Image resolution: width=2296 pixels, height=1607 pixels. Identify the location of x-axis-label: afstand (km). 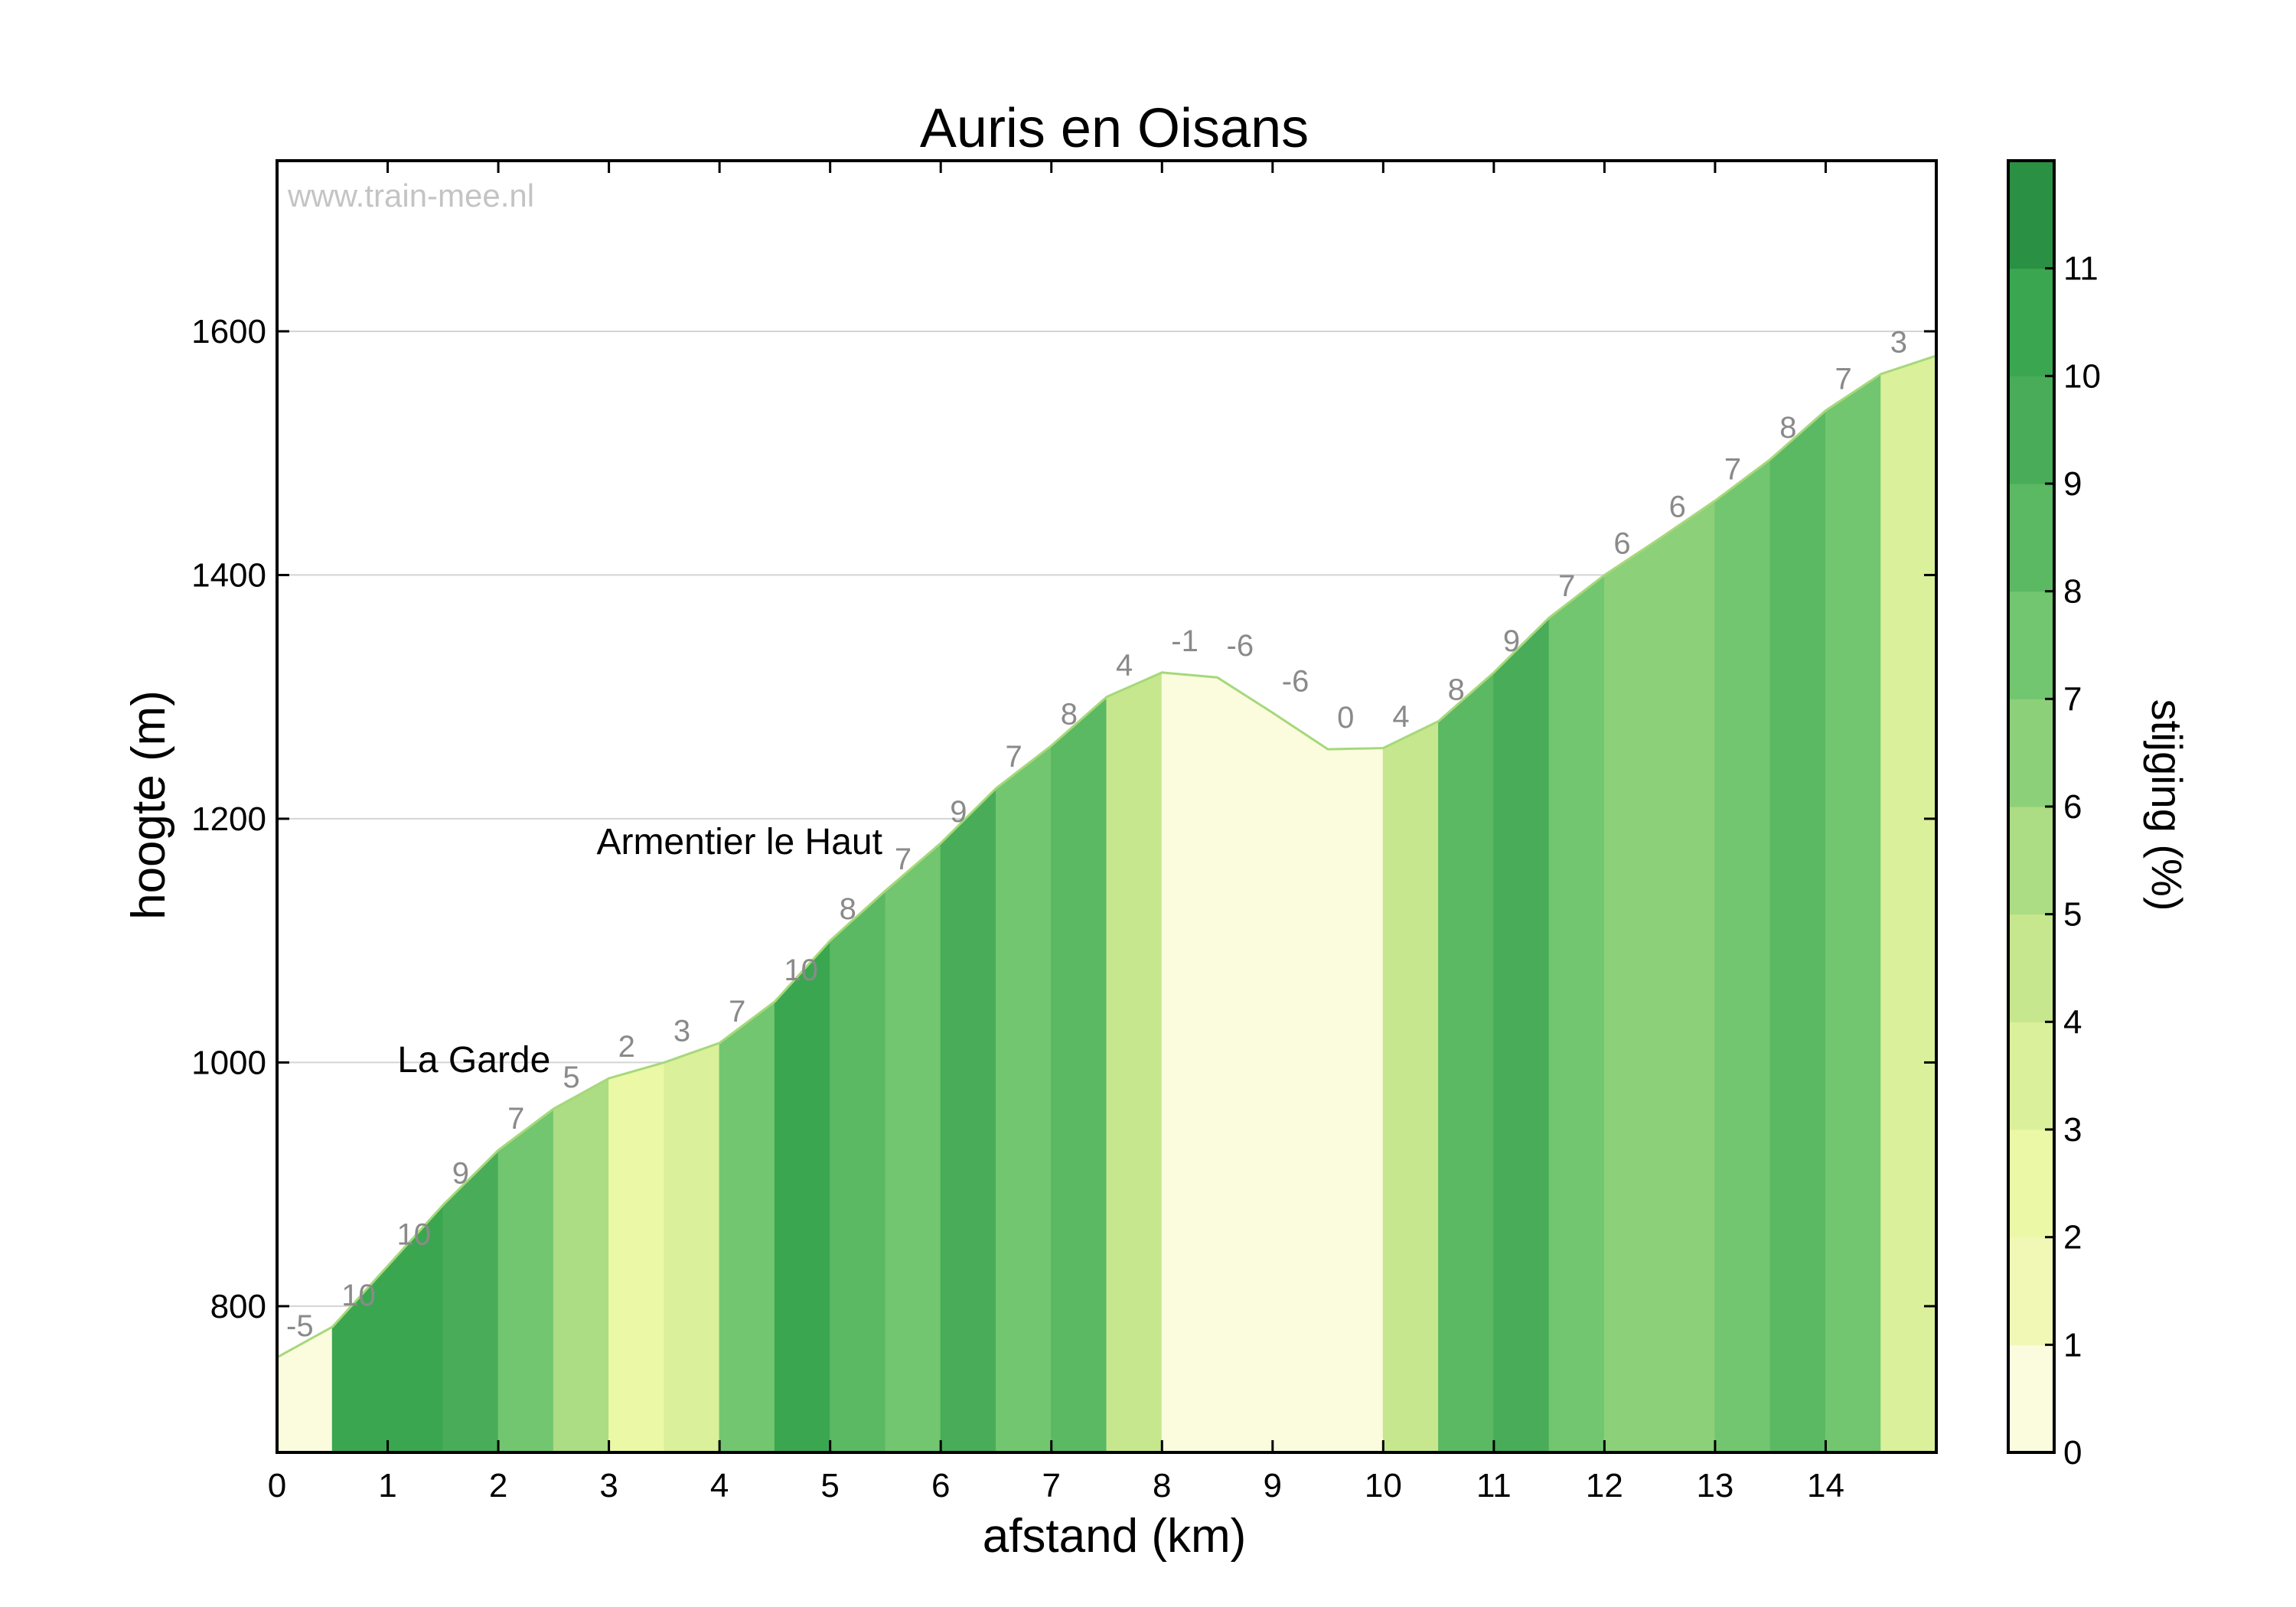
(1115, 1536).